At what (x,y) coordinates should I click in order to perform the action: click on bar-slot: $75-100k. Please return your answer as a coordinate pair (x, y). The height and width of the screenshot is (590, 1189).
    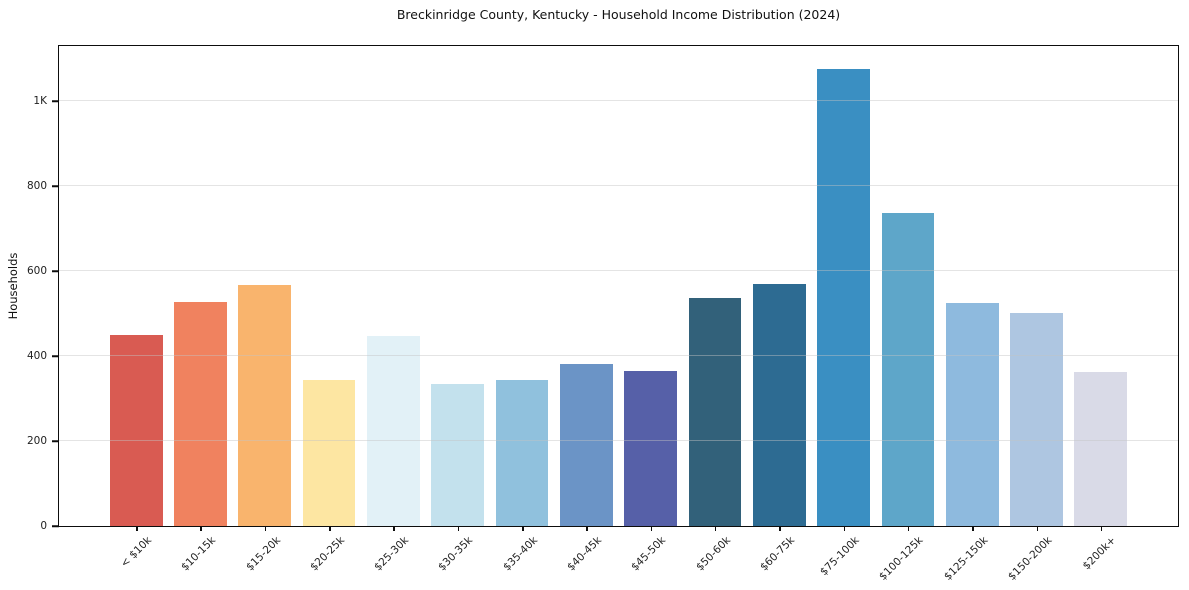
    Looking at the image, I should click on (843, 312).